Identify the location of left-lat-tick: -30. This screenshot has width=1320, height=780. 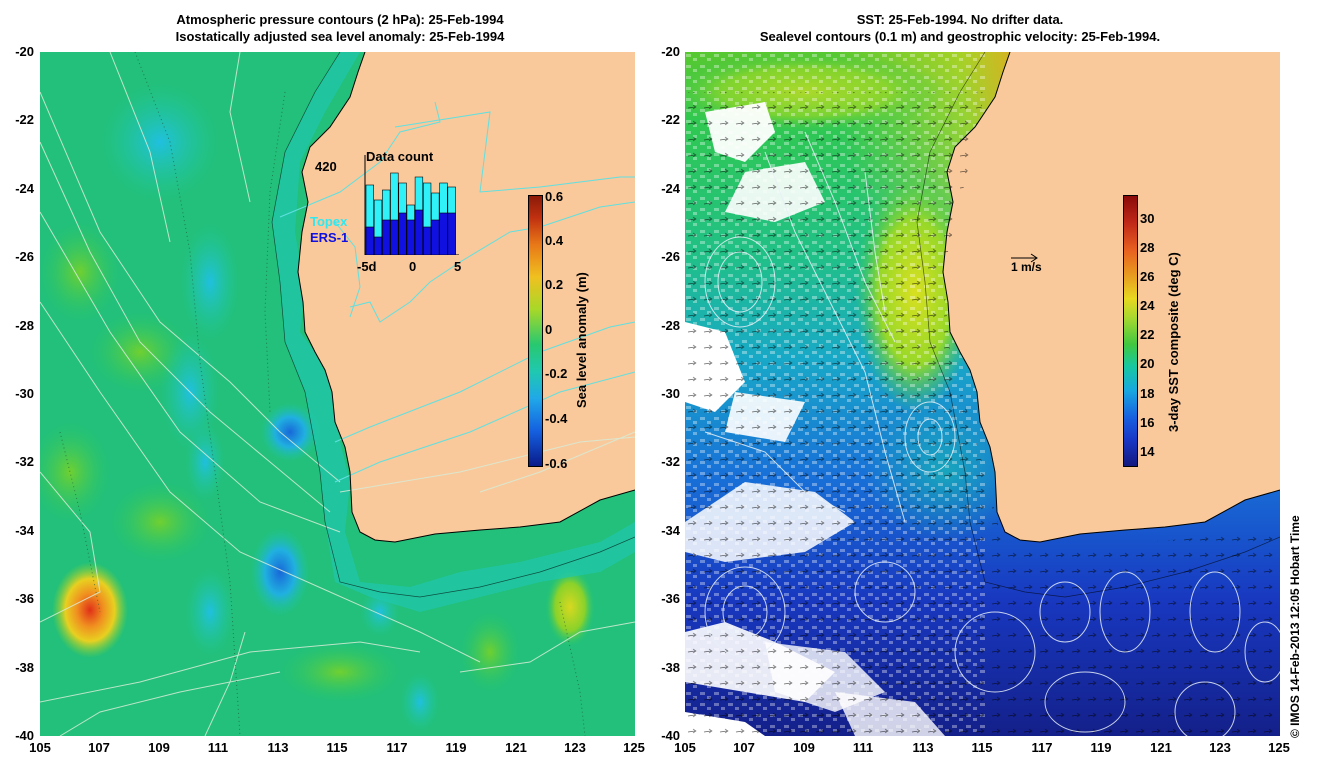
(24, 393).